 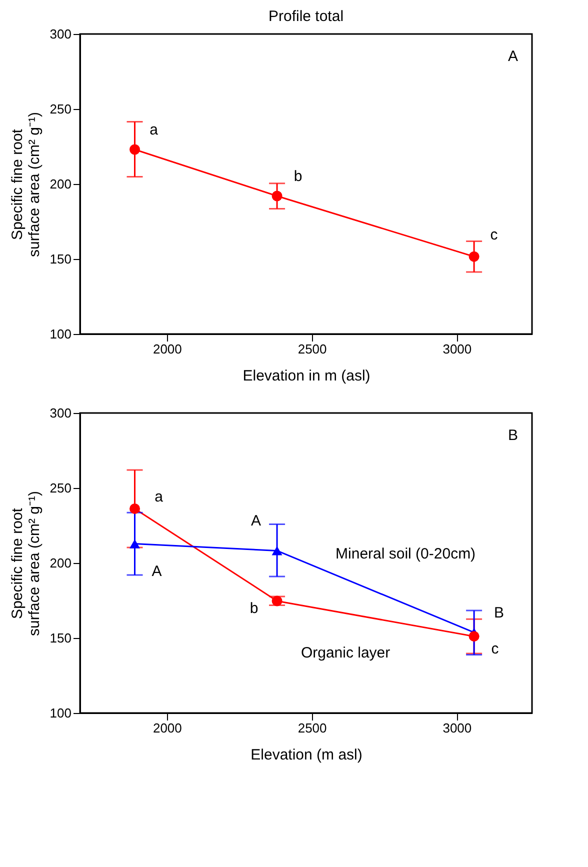 I want to click on series-label: Organic layer, so click(x=345, y=653).